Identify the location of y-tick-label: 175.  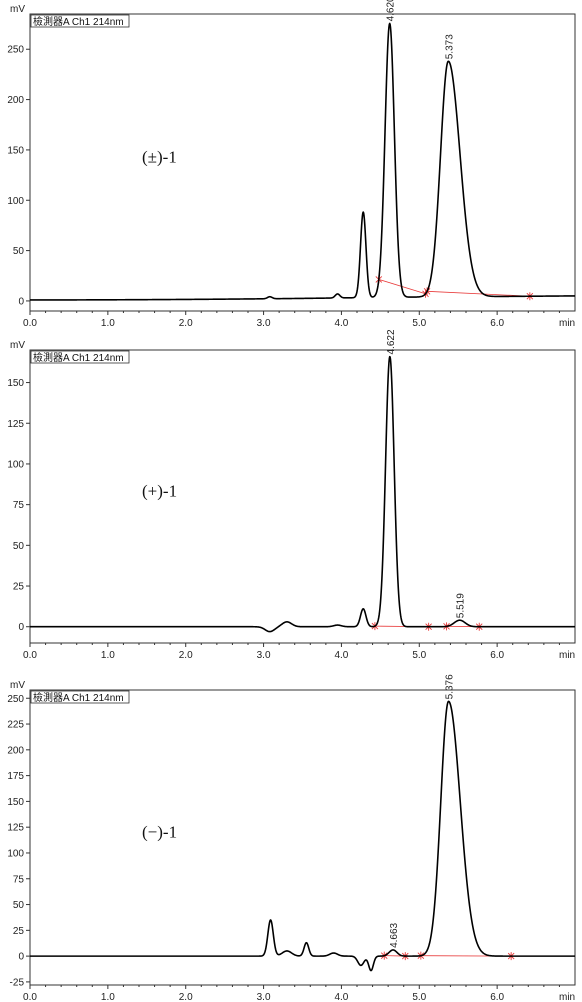
(15, 776).